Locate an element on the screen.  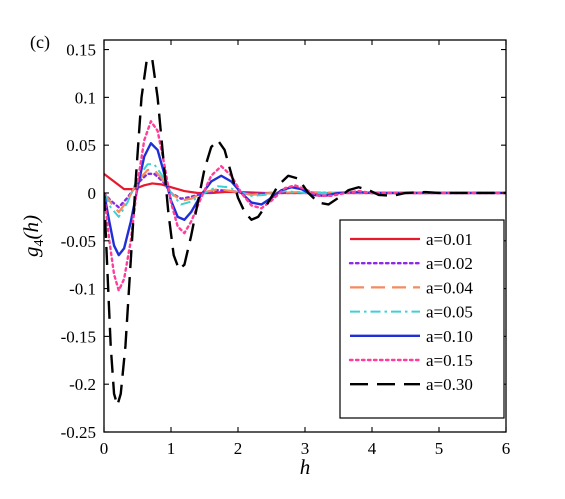
x-tick-label: 5 is located at coordinates (439, 448).